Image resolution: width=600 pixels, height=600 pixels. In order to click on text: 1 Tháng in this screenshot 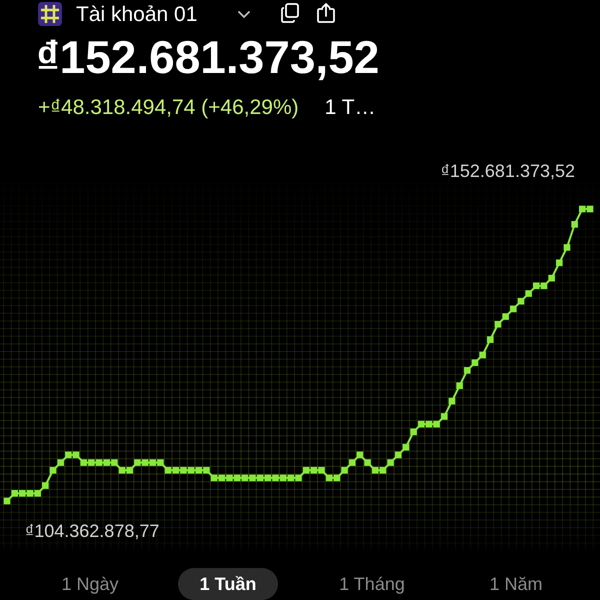, I will do `click(372, 584)`.